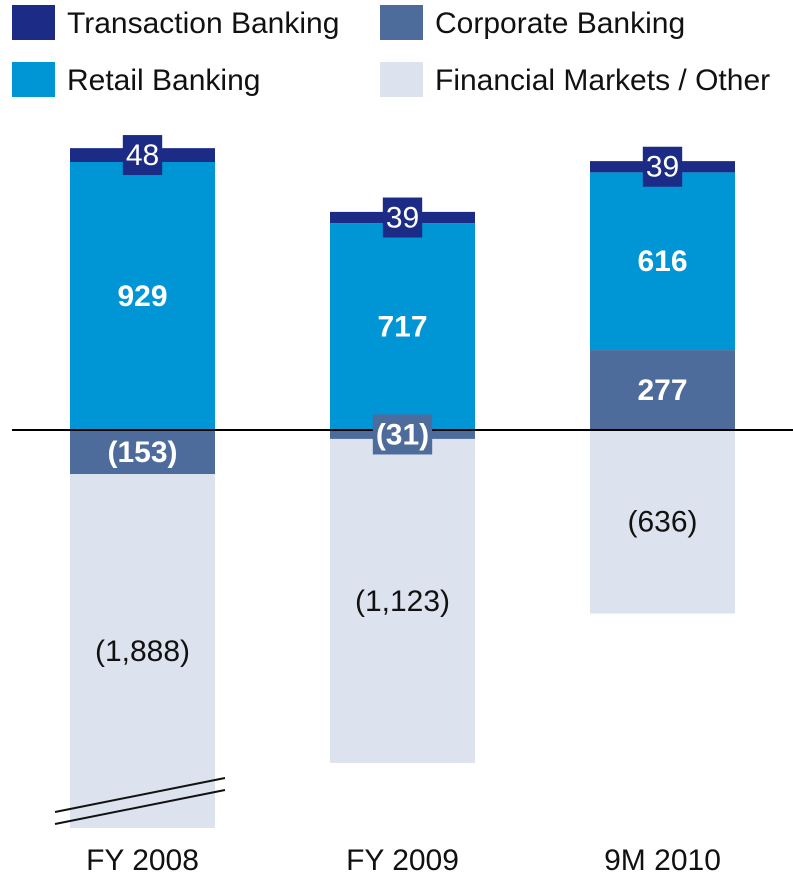  Describe the element at coordinates (142, 860) in the screenshot. I see `x-tick-label: FY 2008` at that location.